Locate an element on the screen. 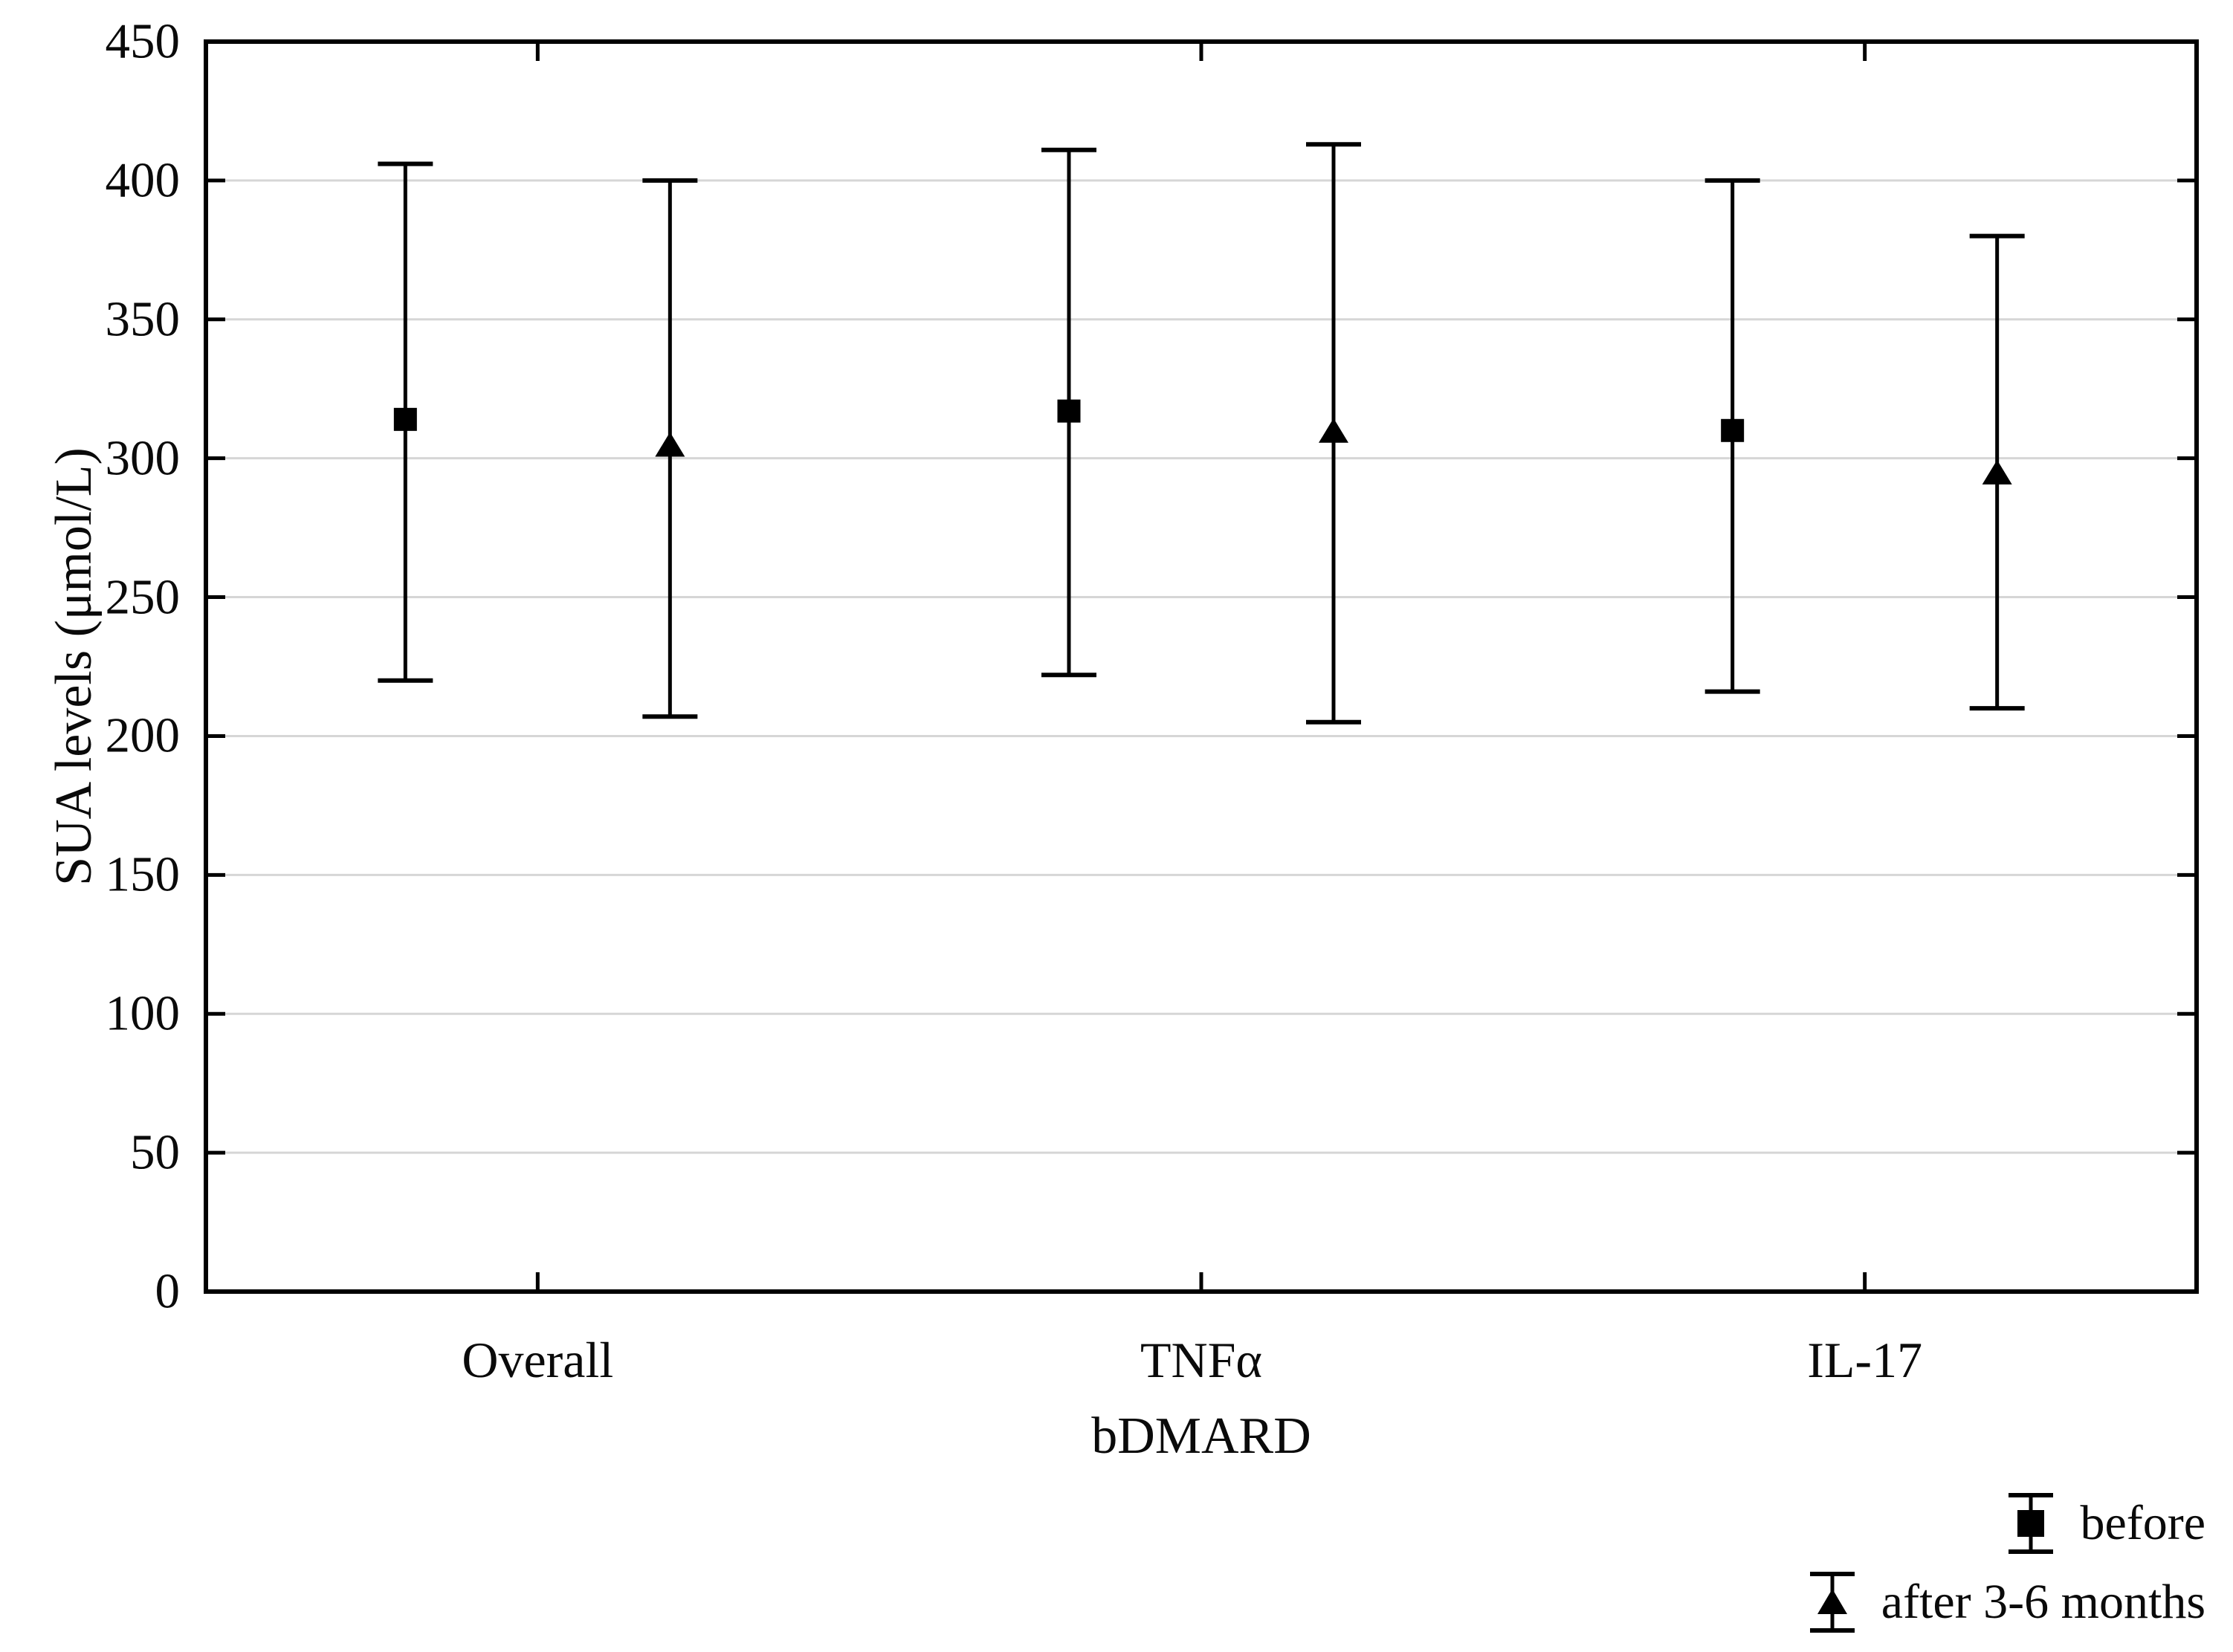 The width and height of the screenshot is (2233, 1652). legend-row-1: after 3-6 months is located at coordinates (2004, 1602).